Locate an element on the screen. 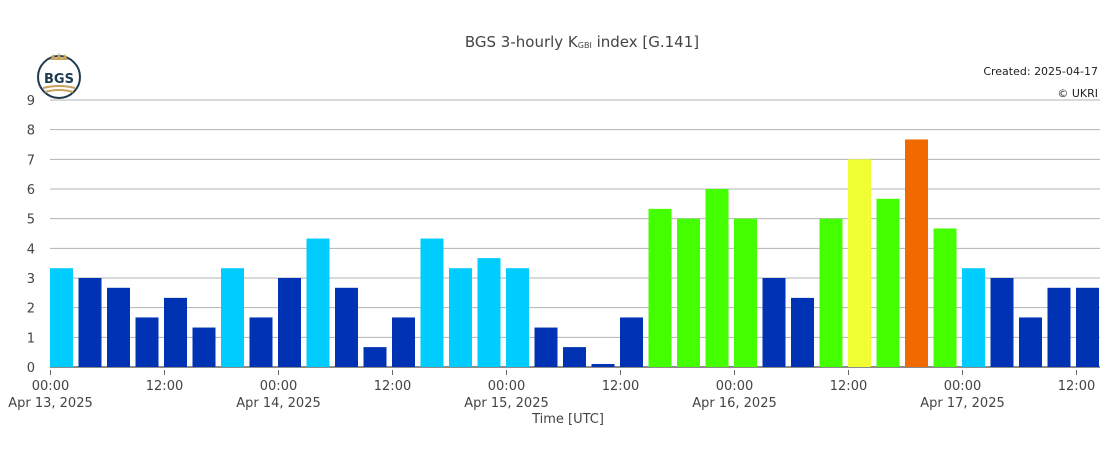 Image resolution: width=1110 pixels, height=450 pixels. x-tick-time-1: 12:00 is located at coordinates (164, 386).